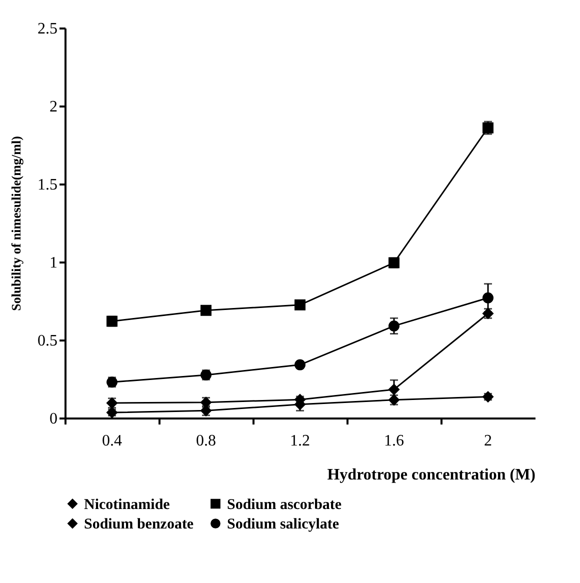 This screenshot has height=583, width=580. I want to click on legend-label: Sodium salicylate, so click(283, 524).